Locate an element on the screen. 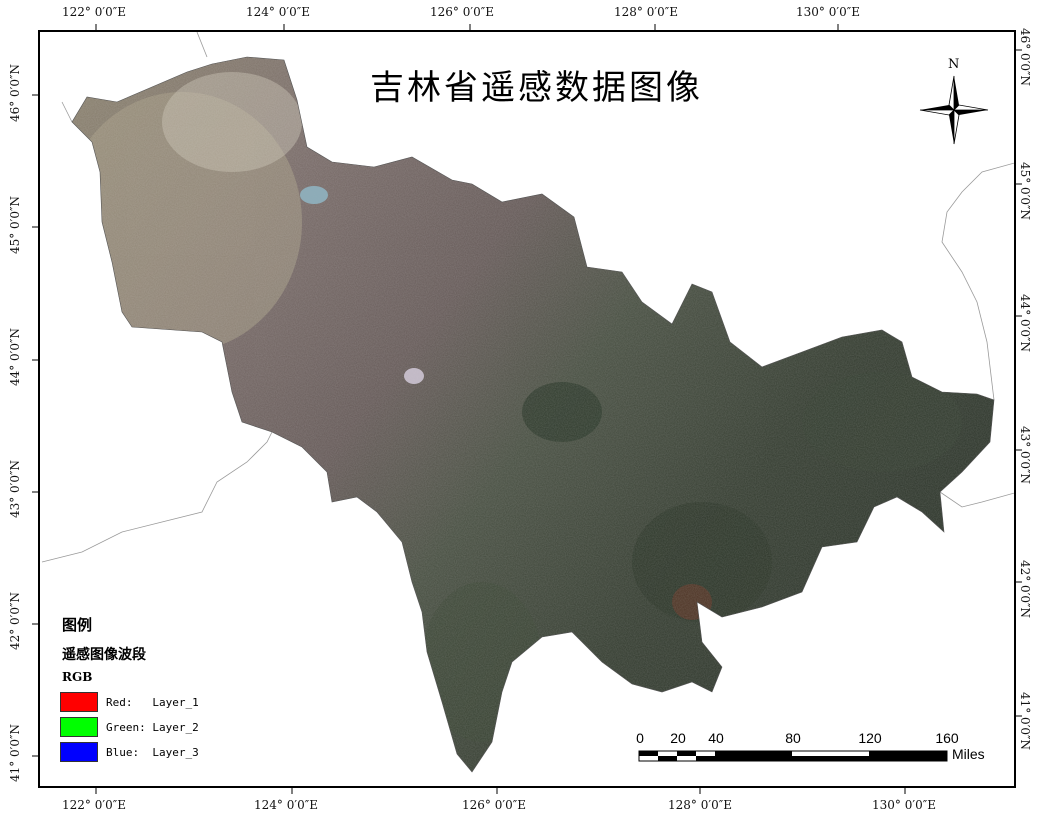 The height and width of the screenshot is (819, 1049). top-lon-label-3: 126° 0′0″E is located at coordinates (462, 12).